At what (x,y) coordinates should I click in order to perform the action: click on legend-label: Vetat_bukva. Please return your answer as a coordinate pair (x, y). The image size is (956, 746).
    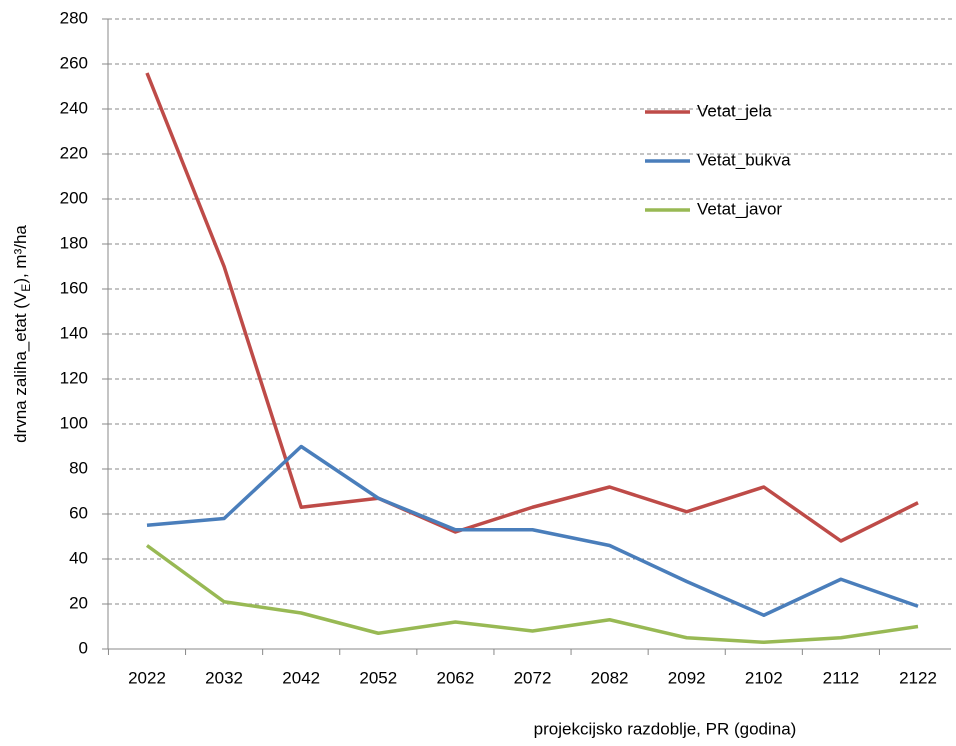
    Looking at the image, I should click on (744, 159).